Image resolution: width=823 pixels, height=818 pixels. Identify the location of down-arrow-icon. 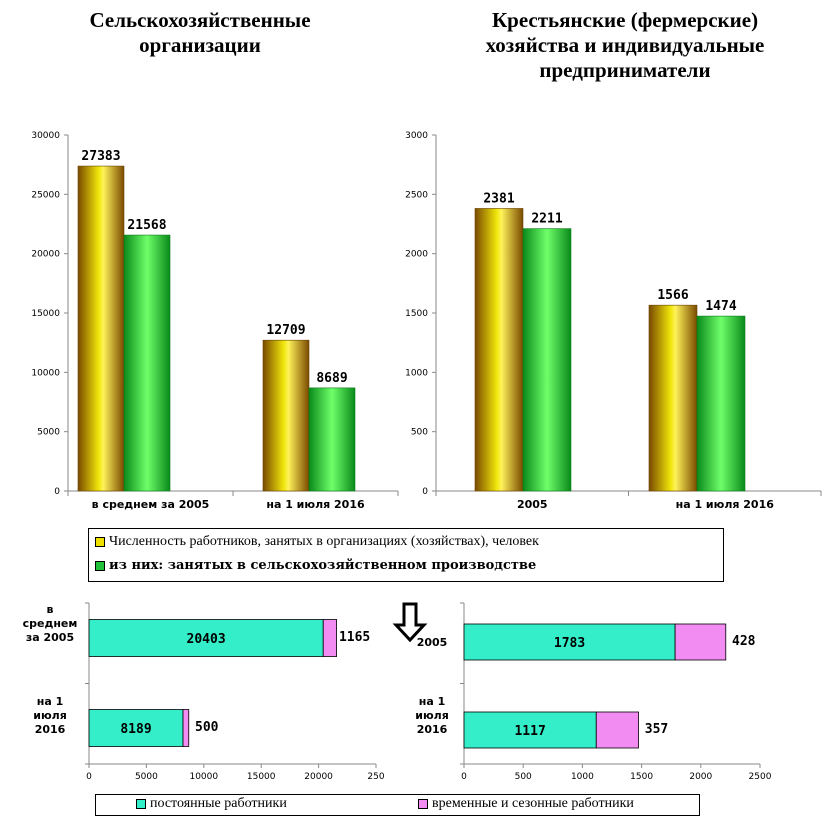
(410, 622).